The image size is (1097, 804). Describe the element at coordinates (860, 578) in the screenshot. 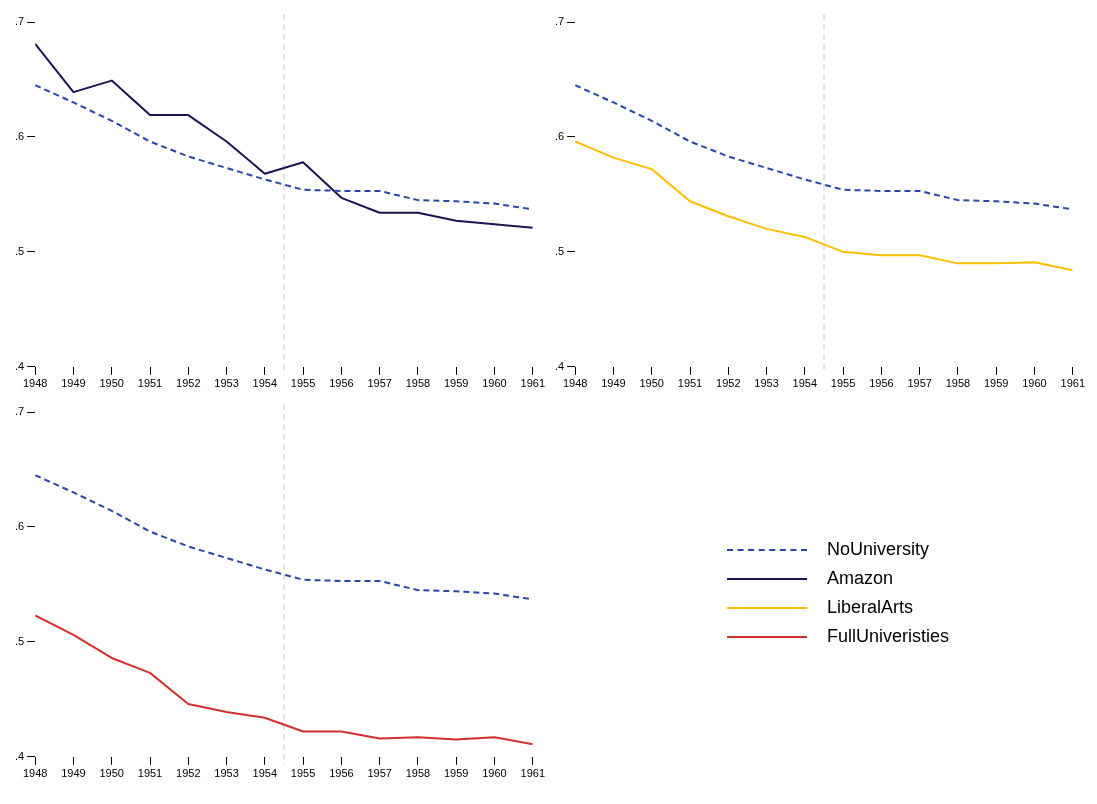

I see `legend-label: Amazon` at that location.